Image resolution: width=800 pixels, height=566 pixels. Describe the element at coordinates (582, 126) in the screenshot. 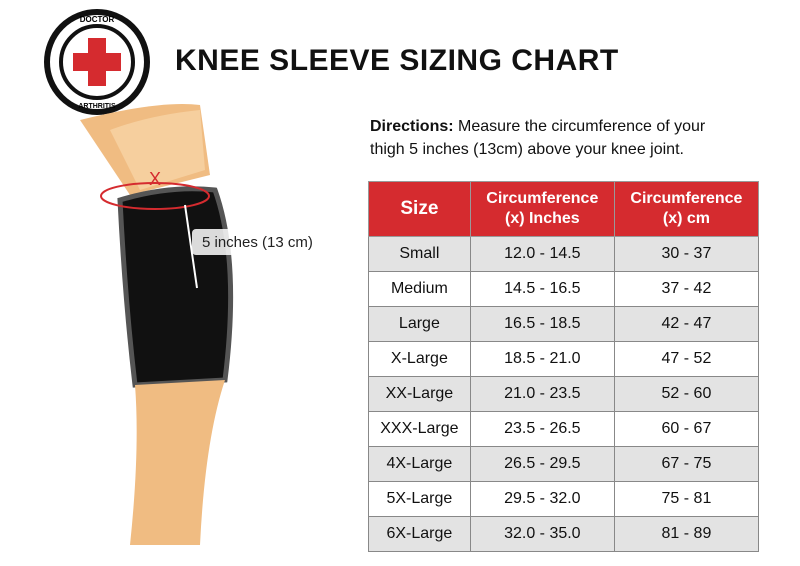

I see `directions-text: Measure the circumference of your` at that location.